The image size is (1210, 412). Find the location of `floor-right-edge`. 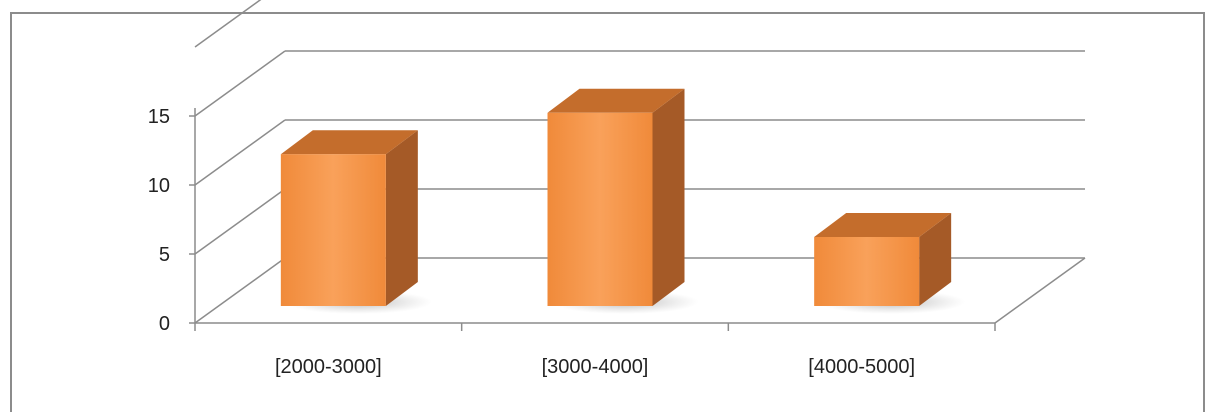

floor-right-edge is located at coordinates (1040, 290).